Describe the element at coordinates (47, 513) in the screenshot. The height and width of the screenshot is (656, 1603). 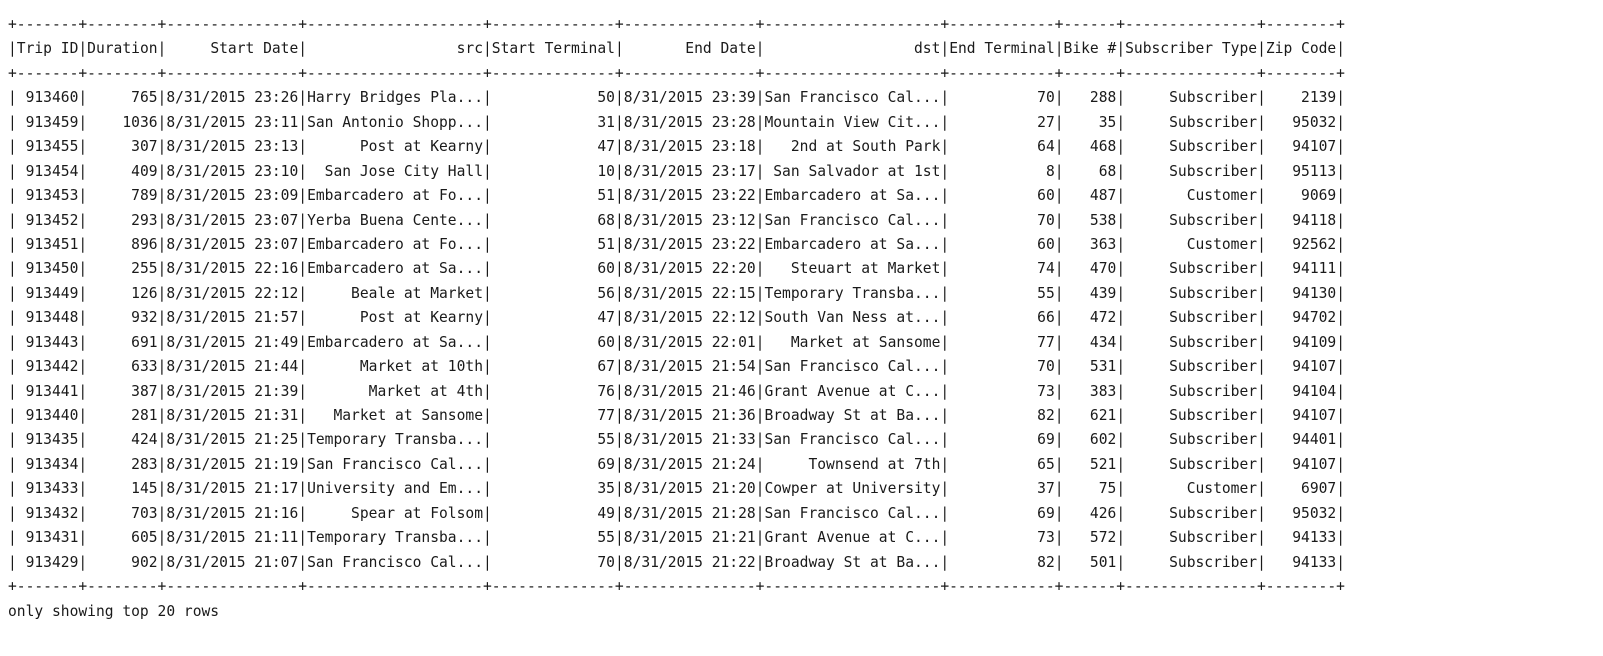
I see `table-cell: 913432` at that location.